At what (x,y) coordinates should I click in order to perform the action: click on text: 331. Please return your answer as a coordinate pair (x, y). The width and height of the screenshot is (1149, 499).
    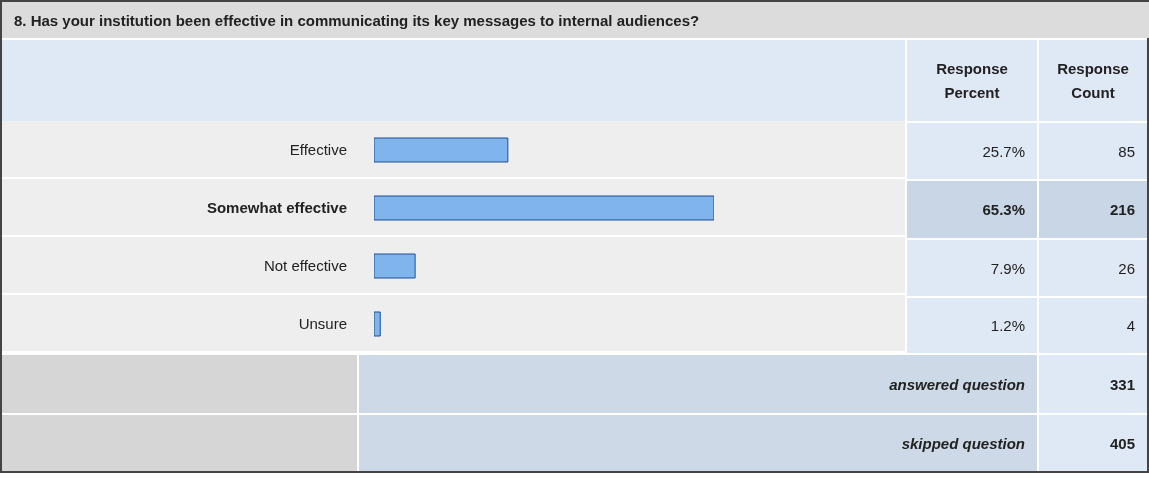
    Looking at the image, I should click on (1093, 384).